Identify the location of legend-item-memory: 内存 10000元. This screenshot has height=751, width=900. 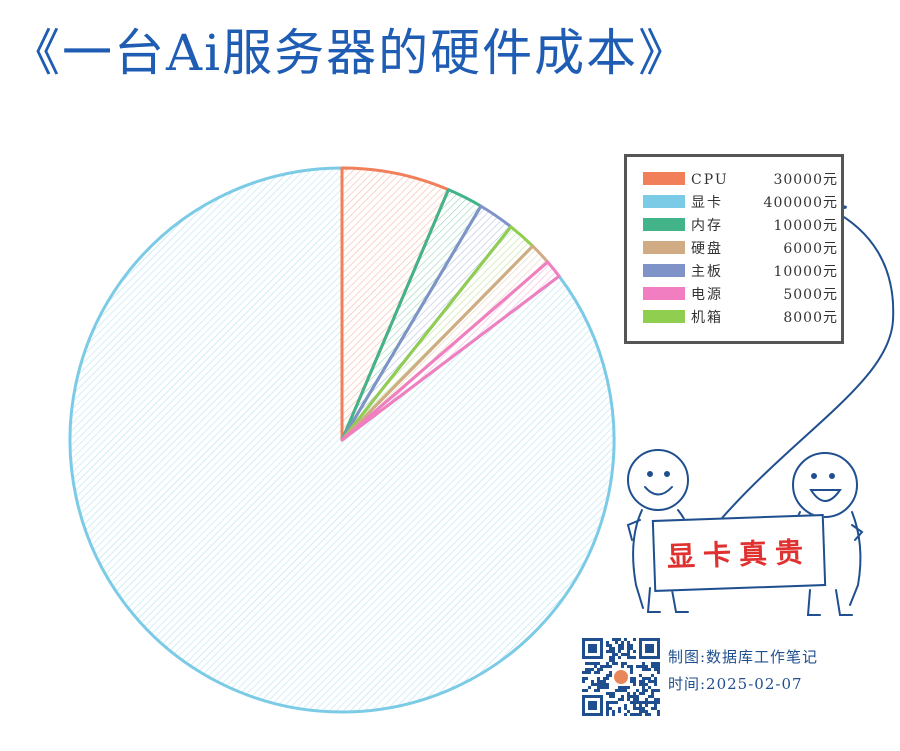
(740, 226).